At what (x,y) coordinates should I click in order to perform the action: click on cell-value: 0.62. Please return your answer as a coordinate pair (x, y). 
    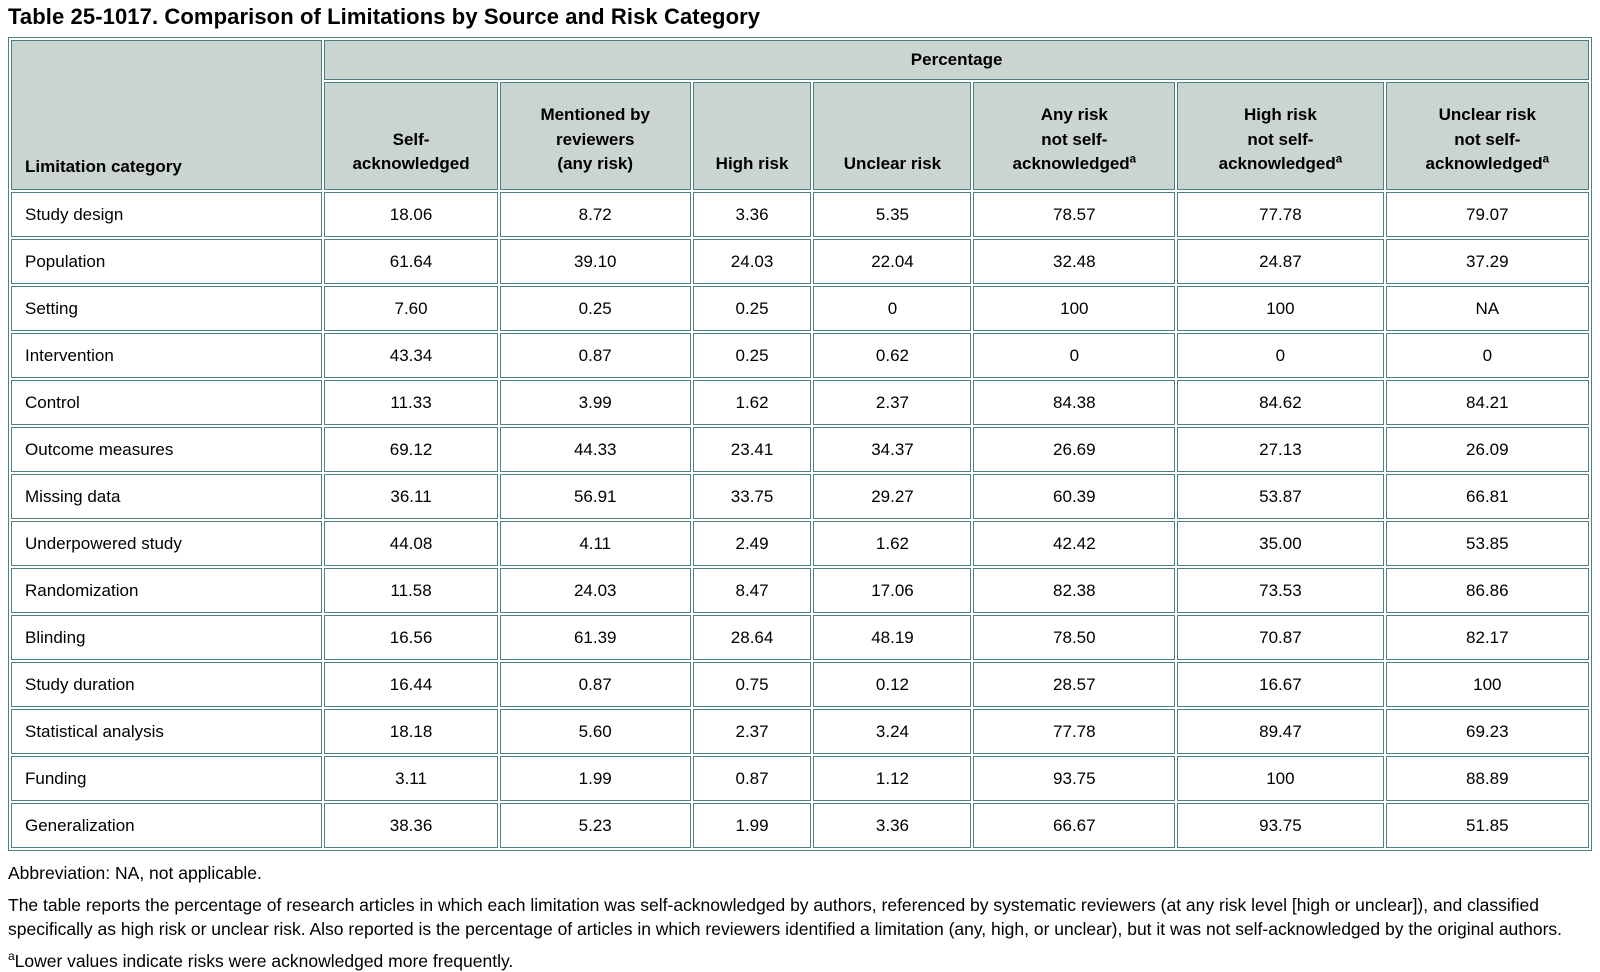
    Looking at the image, I should click on (892, 355).